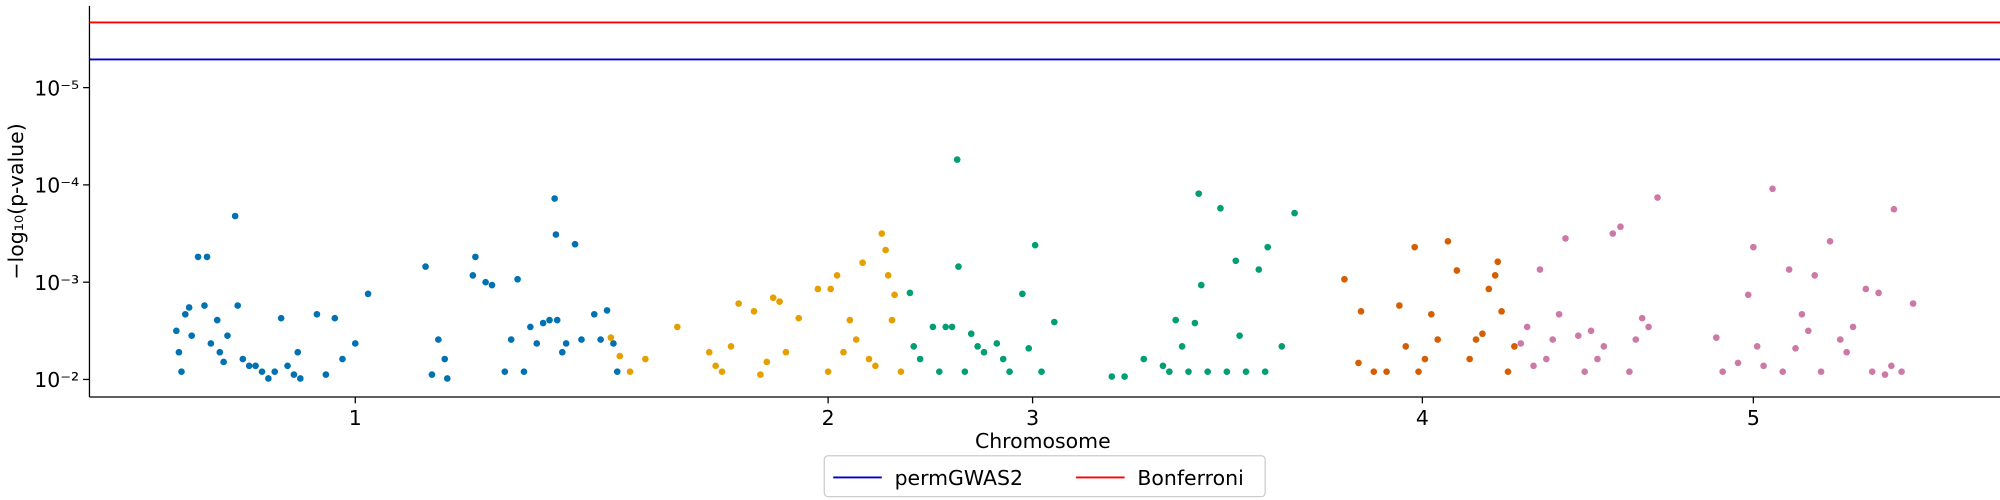 This screenshot has height=500, width=2000. I want to click on legend-label: Bonferroni, so click(1190, 478).